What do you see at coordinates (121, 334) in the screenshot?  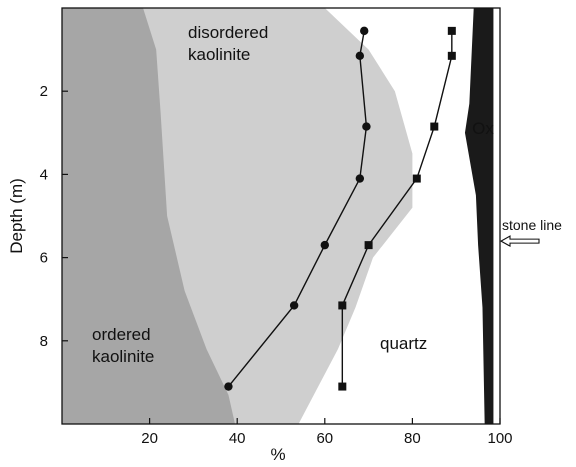 I see `ordered-kaolinite-label-line: ordered` at bounding box center [121, 334].